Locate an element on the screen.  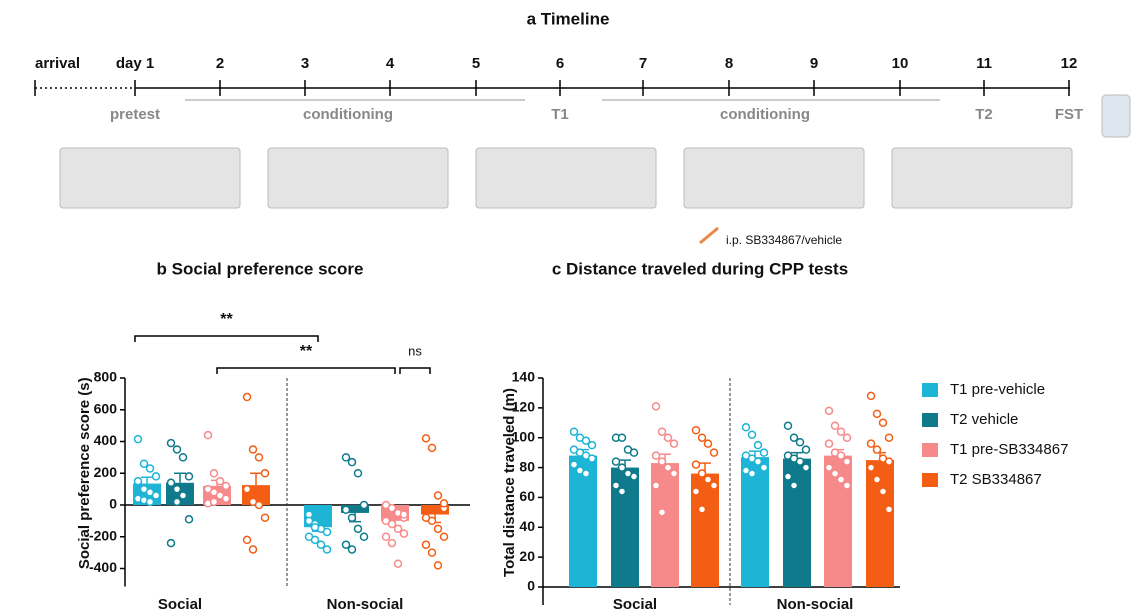
y-tick-label: 800 is located at coordinates (106, 377).